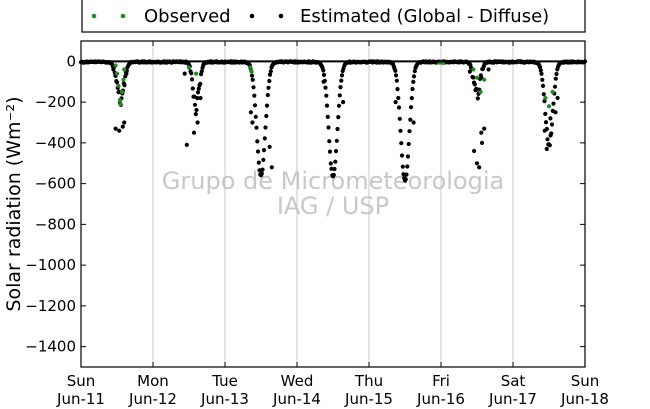  I want to click on watermark-line-2: IAG / USP, so click(333, 206).